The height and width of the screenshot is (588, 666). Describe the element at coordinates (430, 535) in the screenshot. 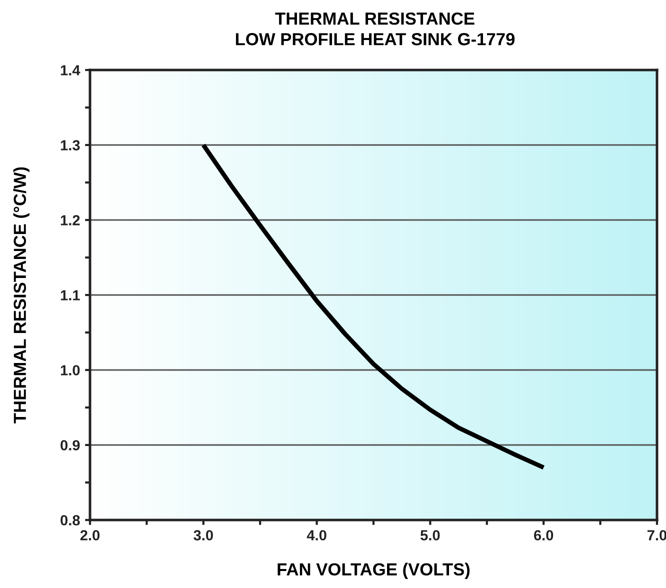

I see `x-tick-label: 5.0` at that location.